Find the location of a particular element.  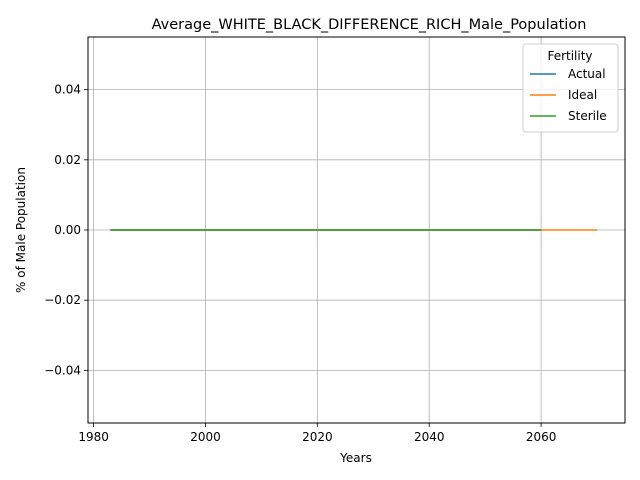

legend-entry-sterile: Sterile is located at coordinates (587, 116).